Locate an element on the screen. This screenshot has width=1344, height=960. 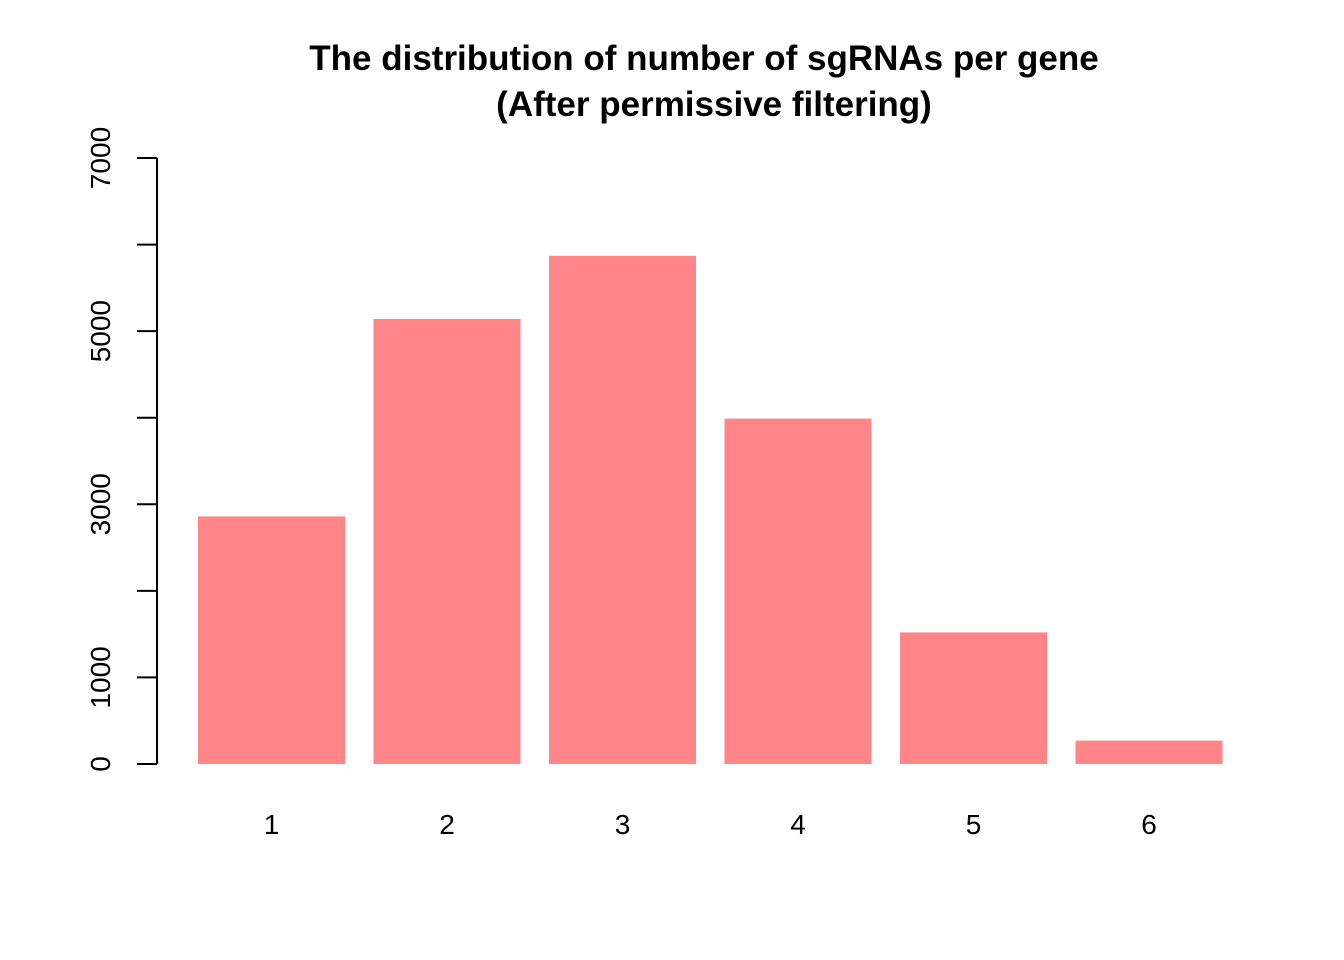
chart-subtitle: (After permissive filtering) is located at coordinates (714, 104).